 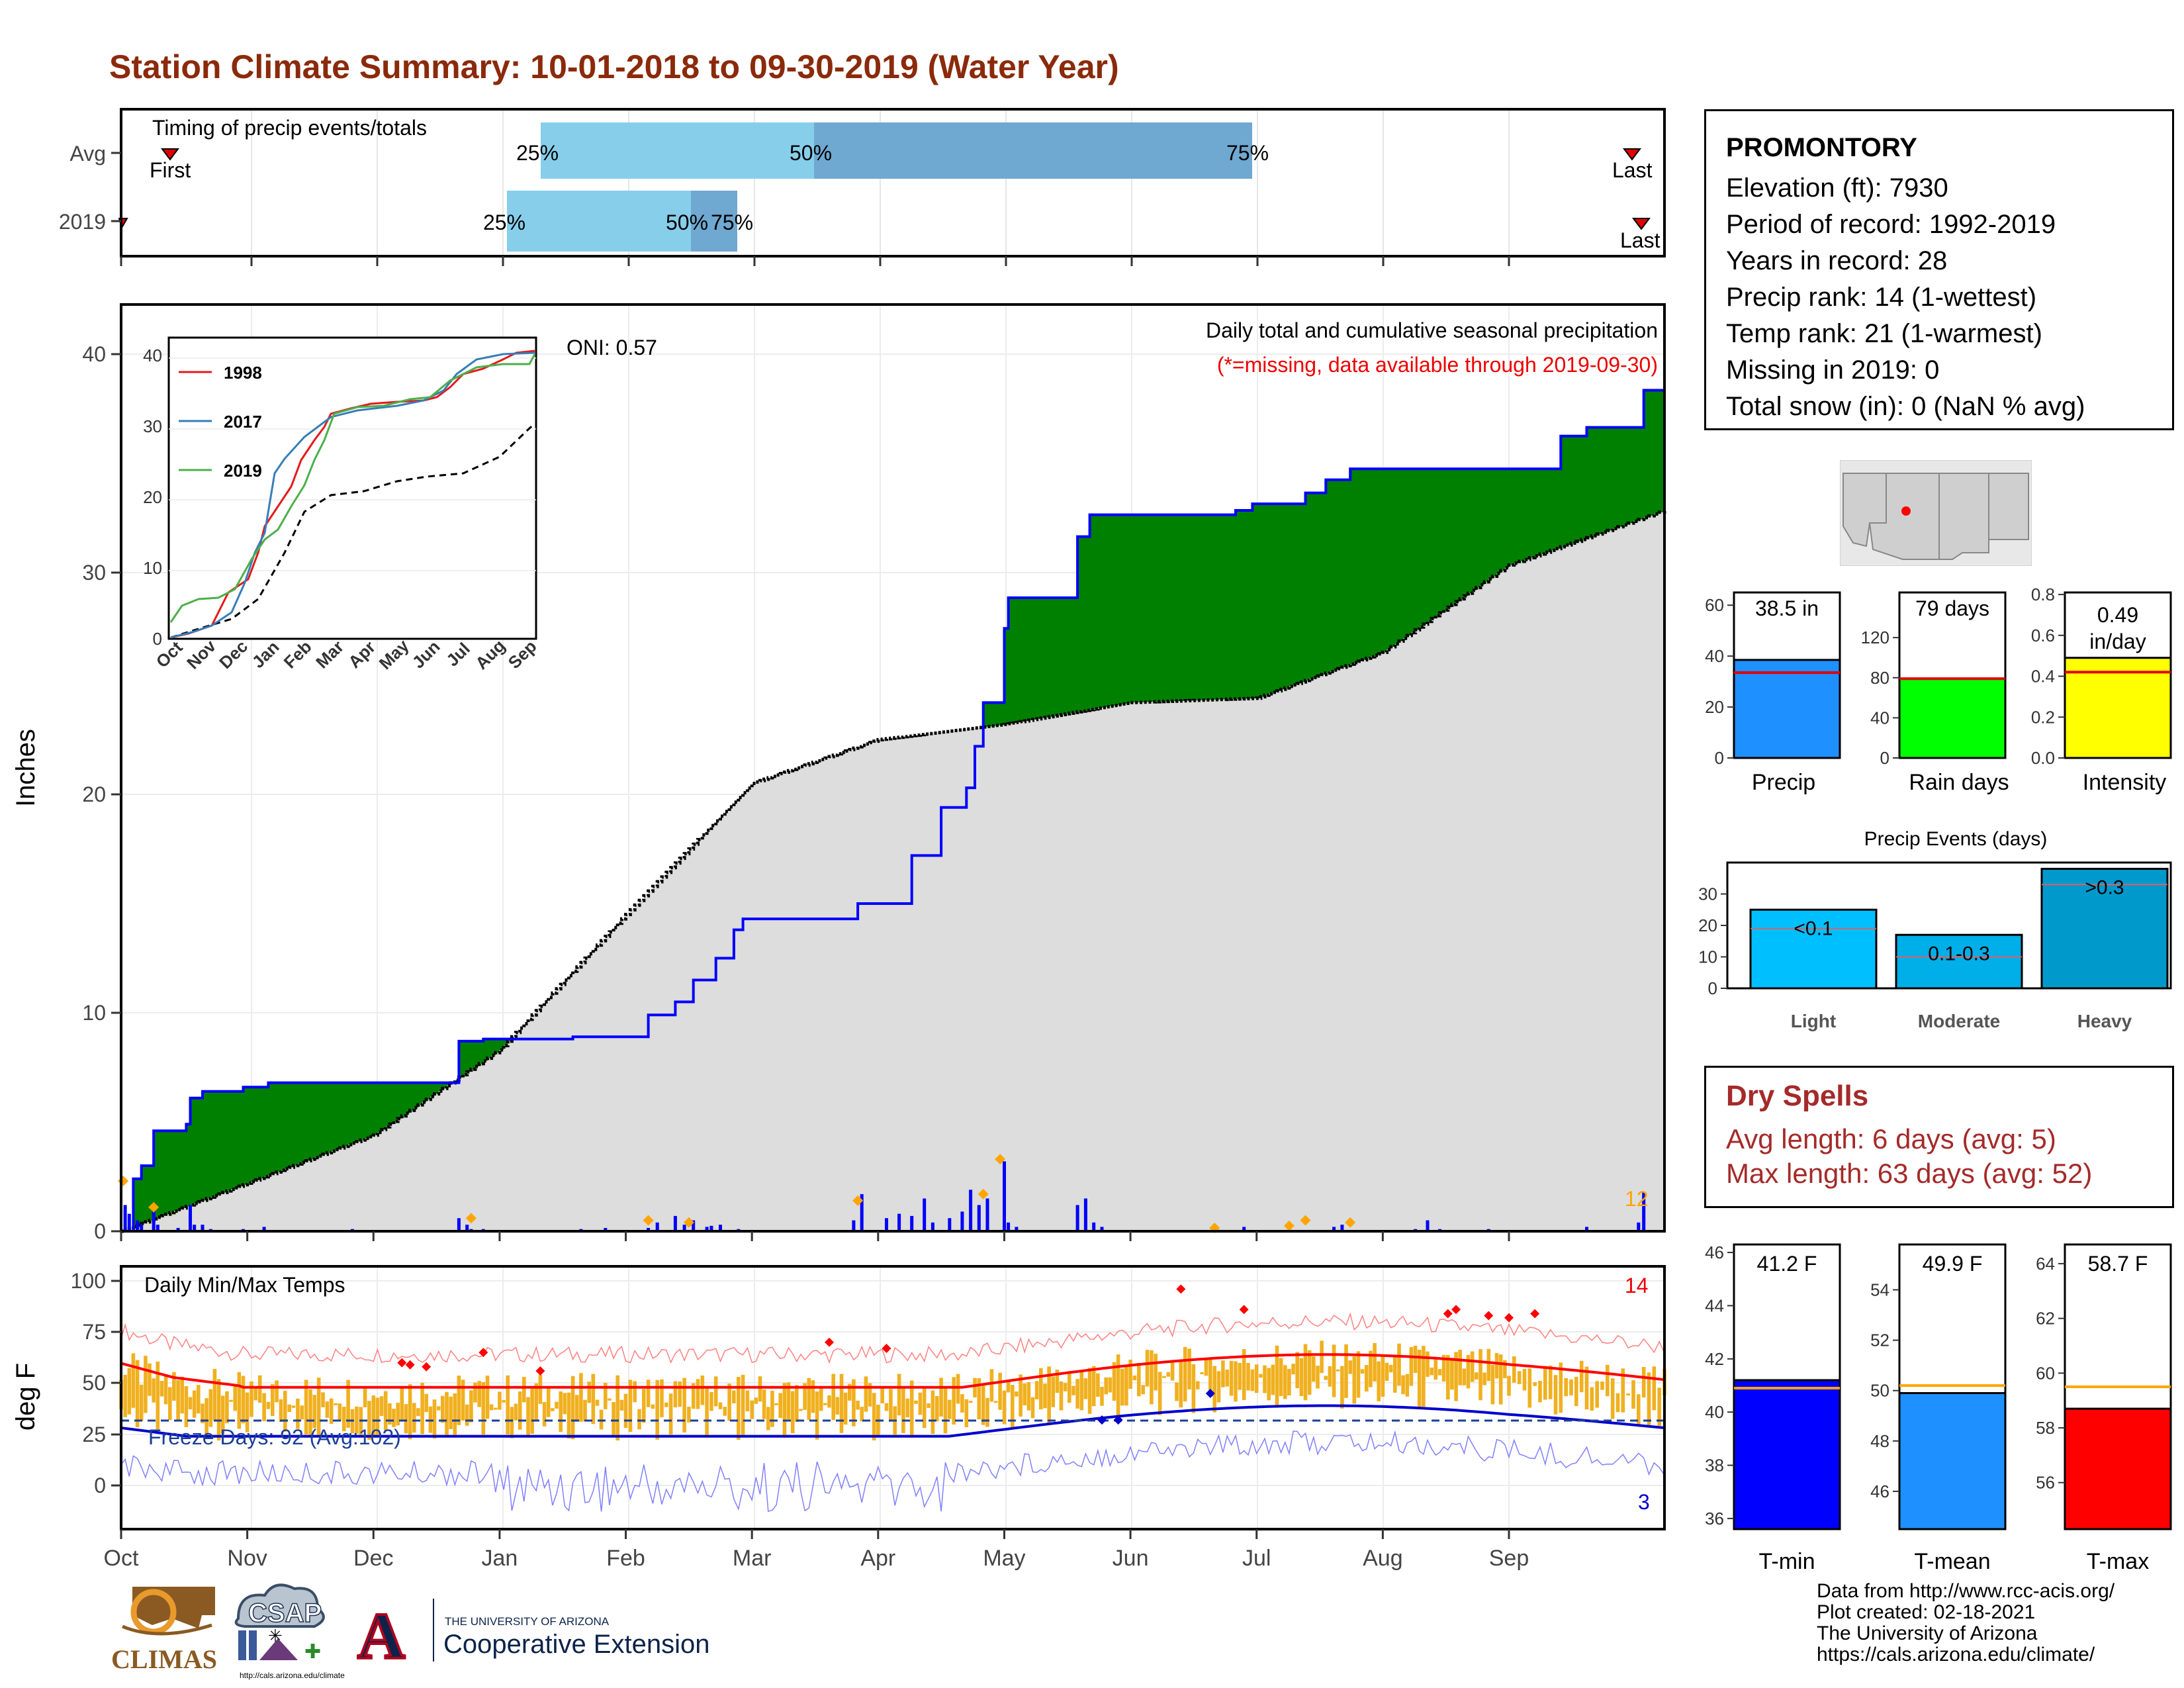 What do you see at coordinates (94, 1332) in the screenshot?
I see `svg-text: 75` at bounding box center [94, 1332].